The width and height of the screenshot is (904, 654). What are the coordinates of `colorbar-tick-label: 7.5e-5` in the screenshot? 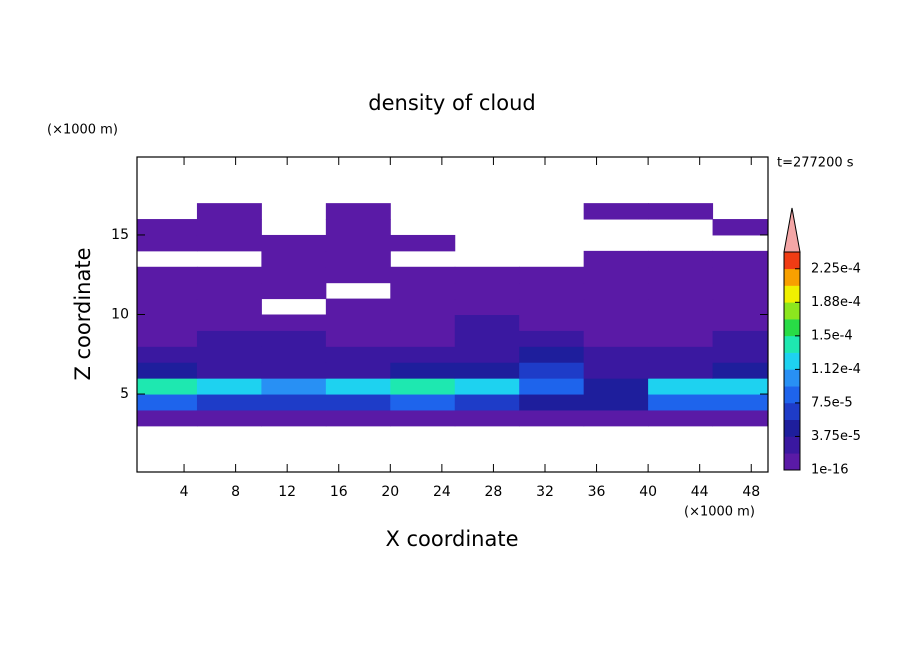 It's located at (832, 402).